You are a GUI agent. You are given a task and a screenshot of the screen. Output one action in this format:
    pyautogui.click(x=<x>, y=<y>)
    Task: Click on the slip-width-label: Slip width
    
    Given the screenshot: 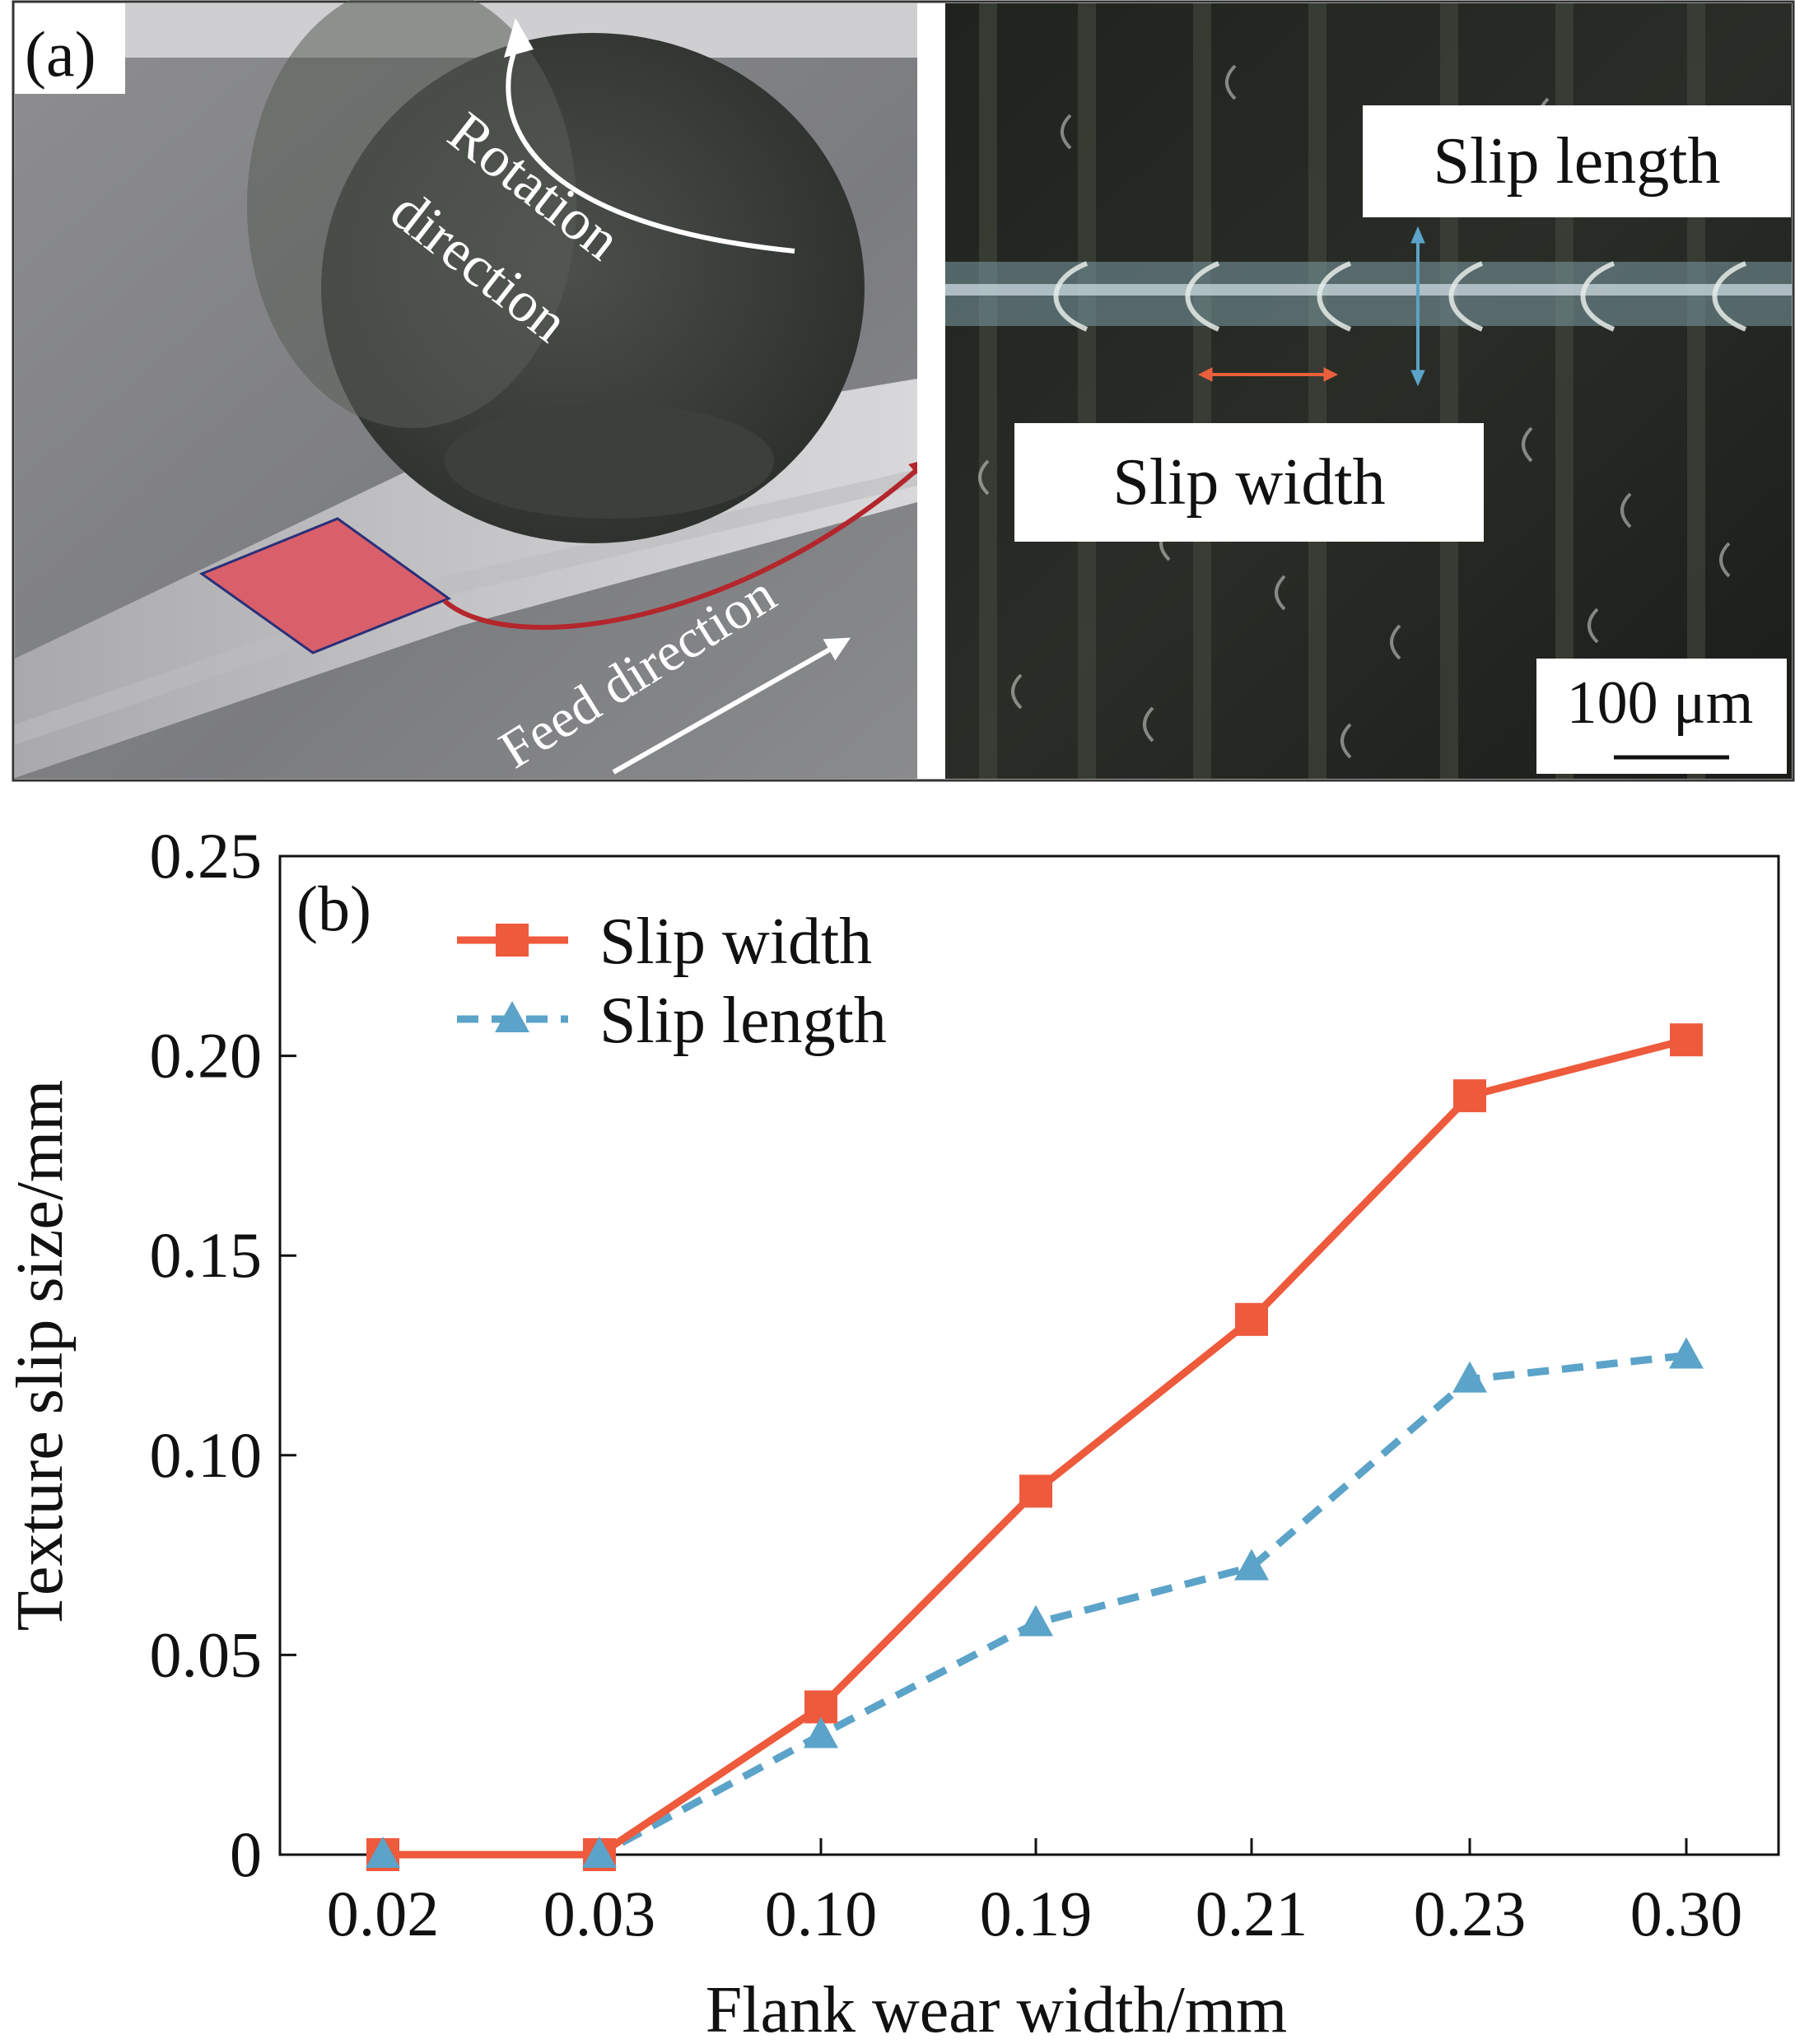 What is the action you would take?
    pyautogui.click(x=1248, y=482)
    